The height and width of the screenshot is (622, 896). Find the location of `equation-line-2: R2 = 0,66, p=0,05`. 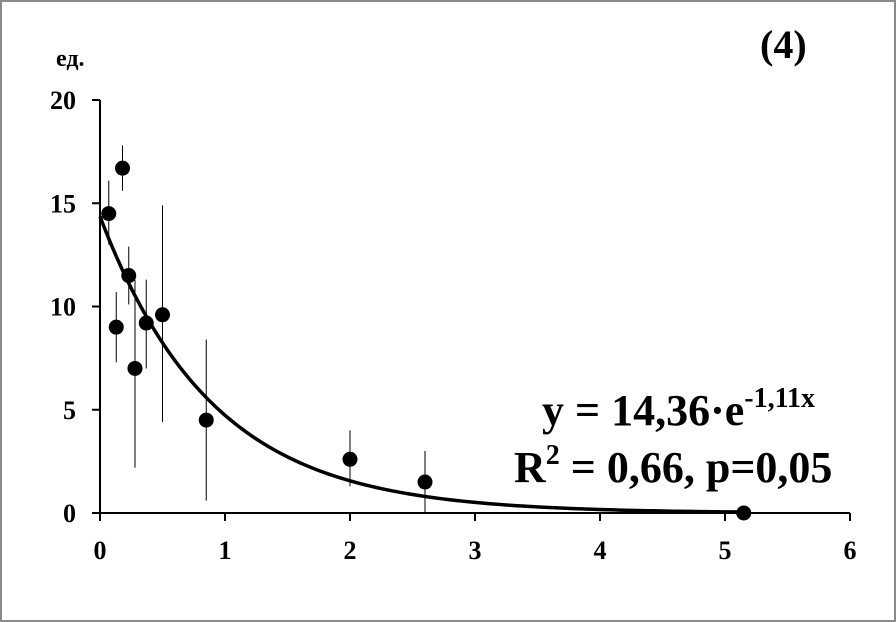

equation-line-2: R2 = 0,66, p=0,05 is located at coordinates (673, 466).